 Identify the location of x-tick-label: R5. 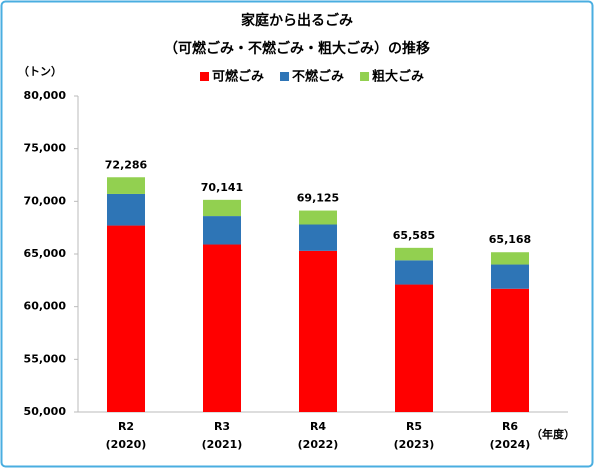
(414, 426).